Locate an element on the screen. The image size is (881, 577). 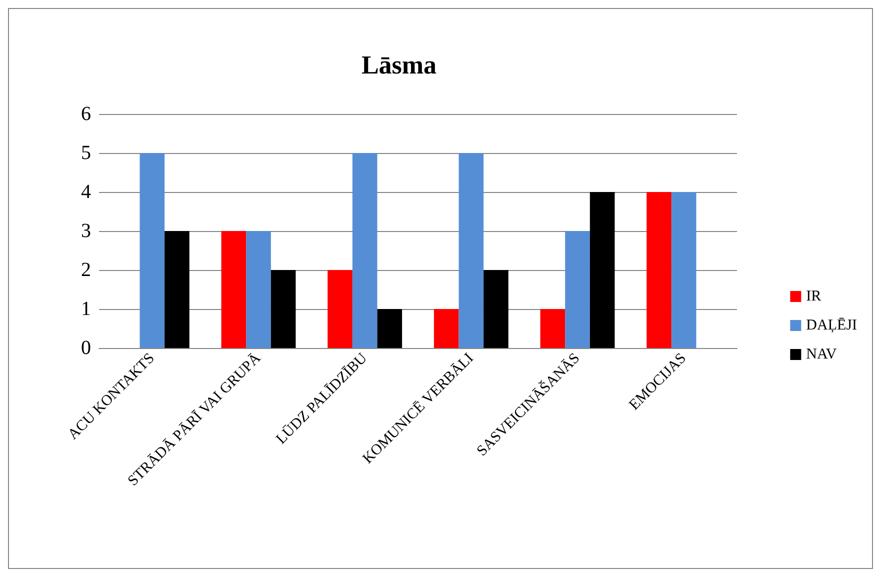
legend-label: DAĻĒJI is located at coordinates (832, 326).